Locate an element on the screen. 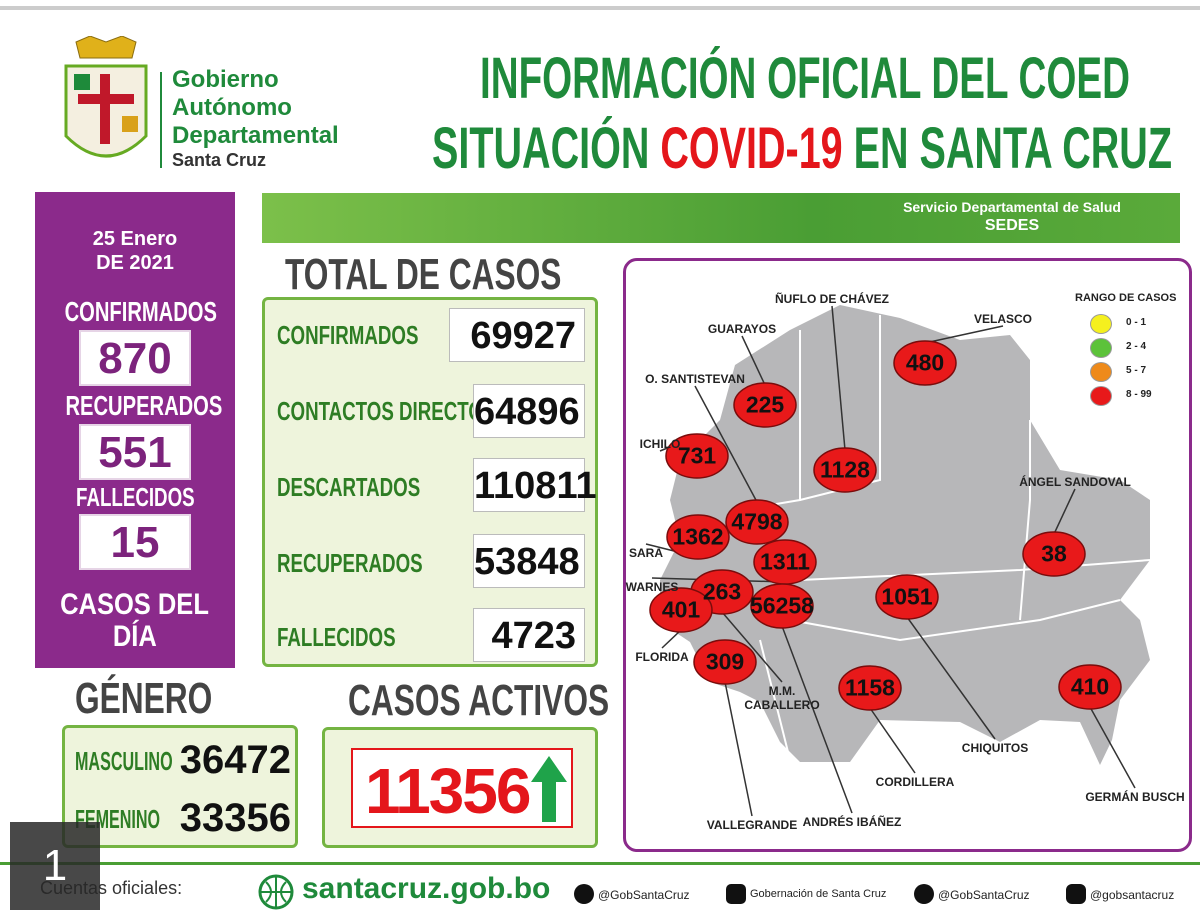  banner: Servicio Departamental de Salud SEDES is located at coordinates (721, 218).